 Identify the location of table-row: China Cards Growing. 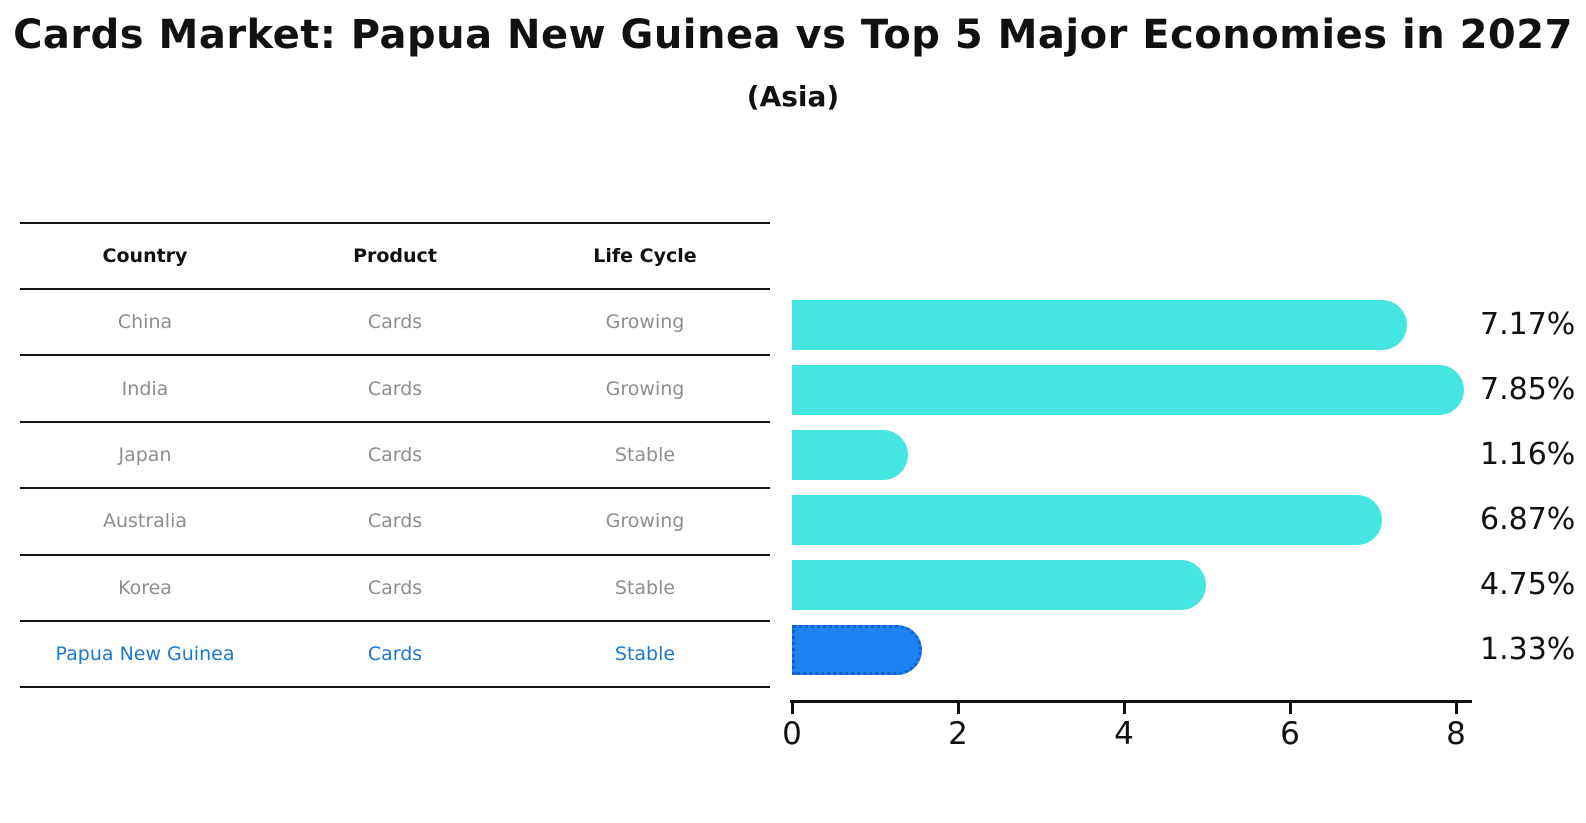
(395, 323).